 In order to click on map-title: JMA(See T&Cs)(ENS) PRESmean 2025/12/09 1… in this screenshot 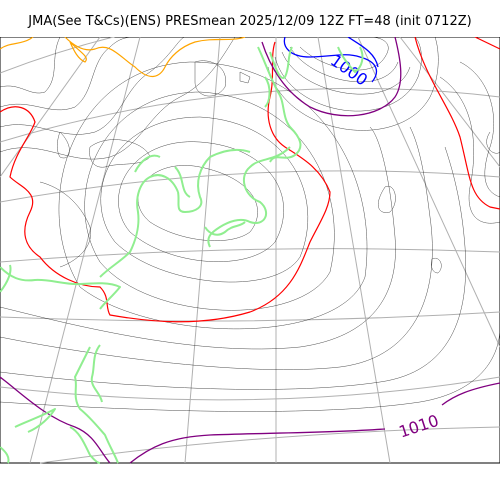, I will do `click(250, 21)`.